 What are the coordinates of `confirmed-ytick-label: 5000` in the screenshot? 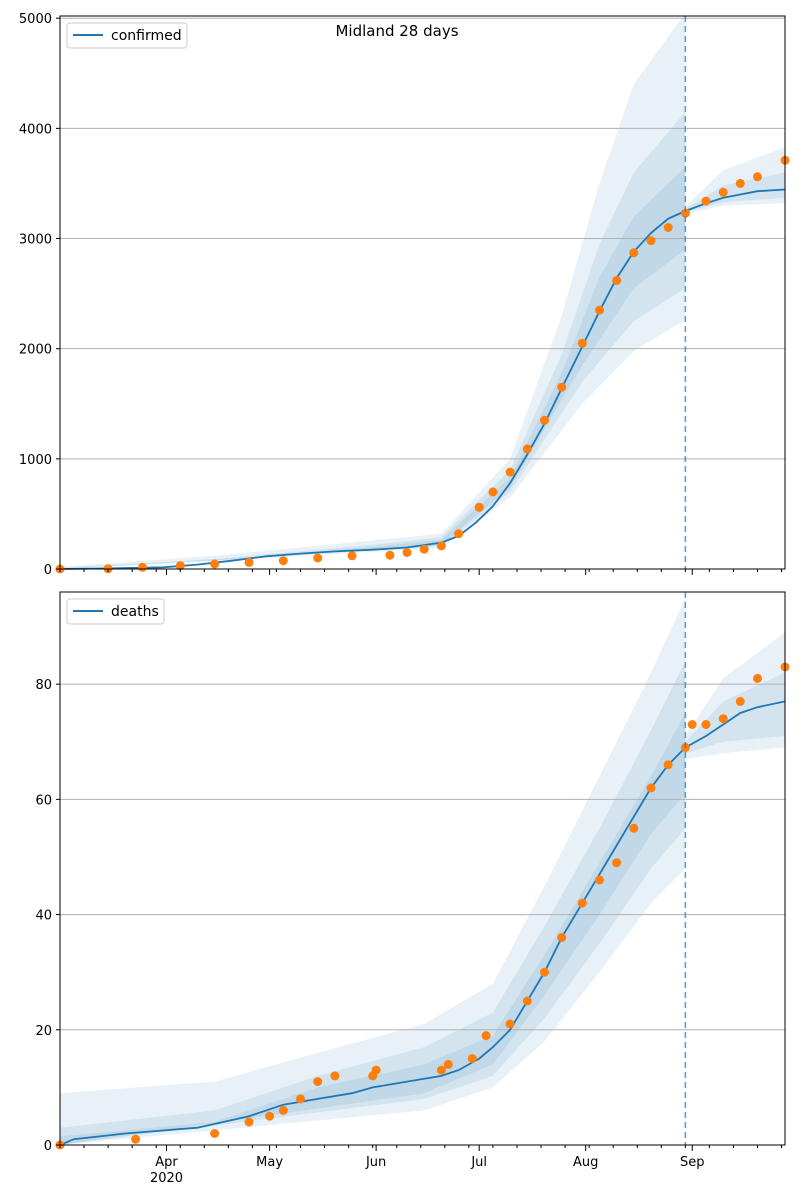 It's located at (35, 19).